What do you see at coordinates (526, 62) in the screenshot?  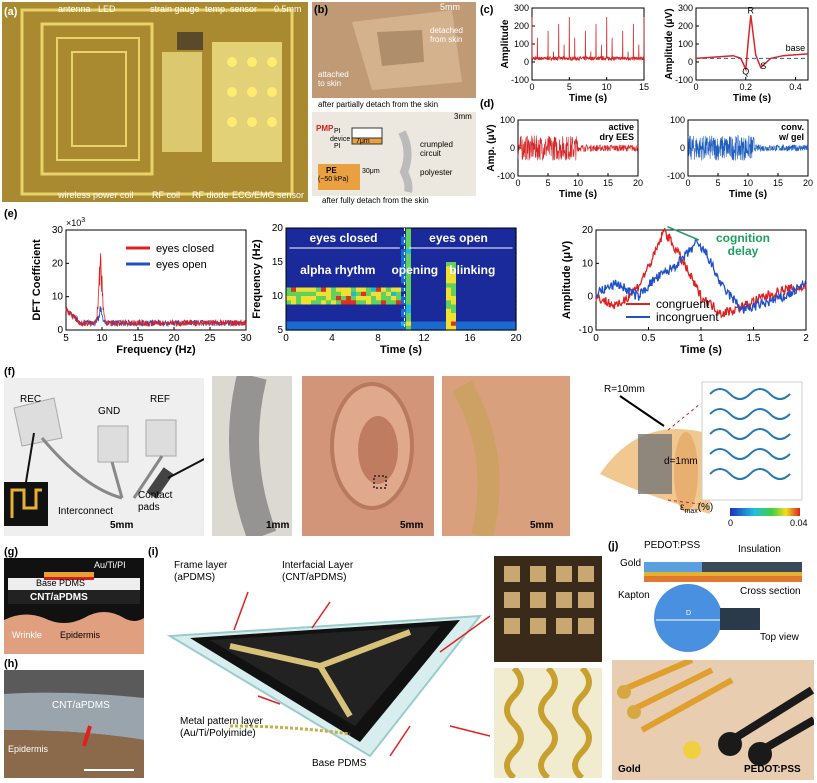 I see `y-tick-label: 0` at bounding box center [526, 62].